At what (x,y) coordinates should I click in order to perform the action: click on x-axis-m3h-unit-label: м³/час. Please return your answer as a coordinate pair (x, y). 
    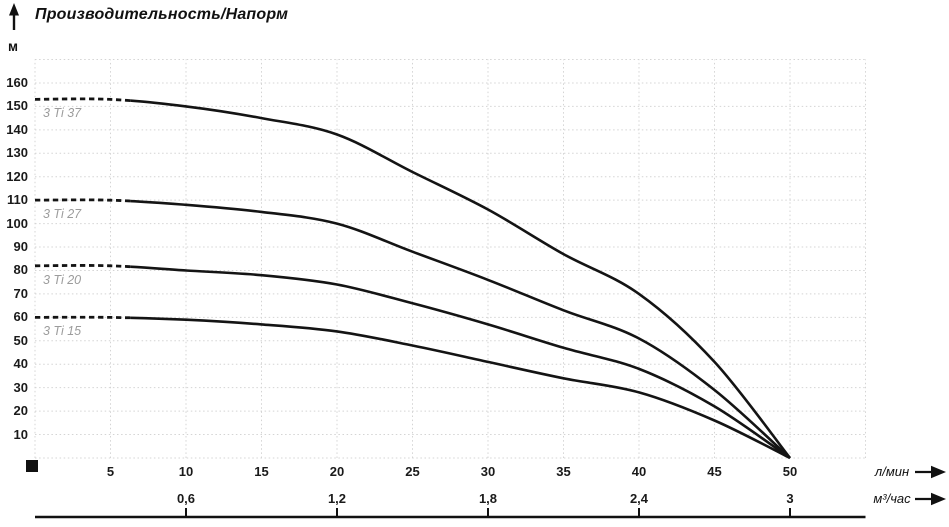
    Looking at the image, I should click on (892, 498).